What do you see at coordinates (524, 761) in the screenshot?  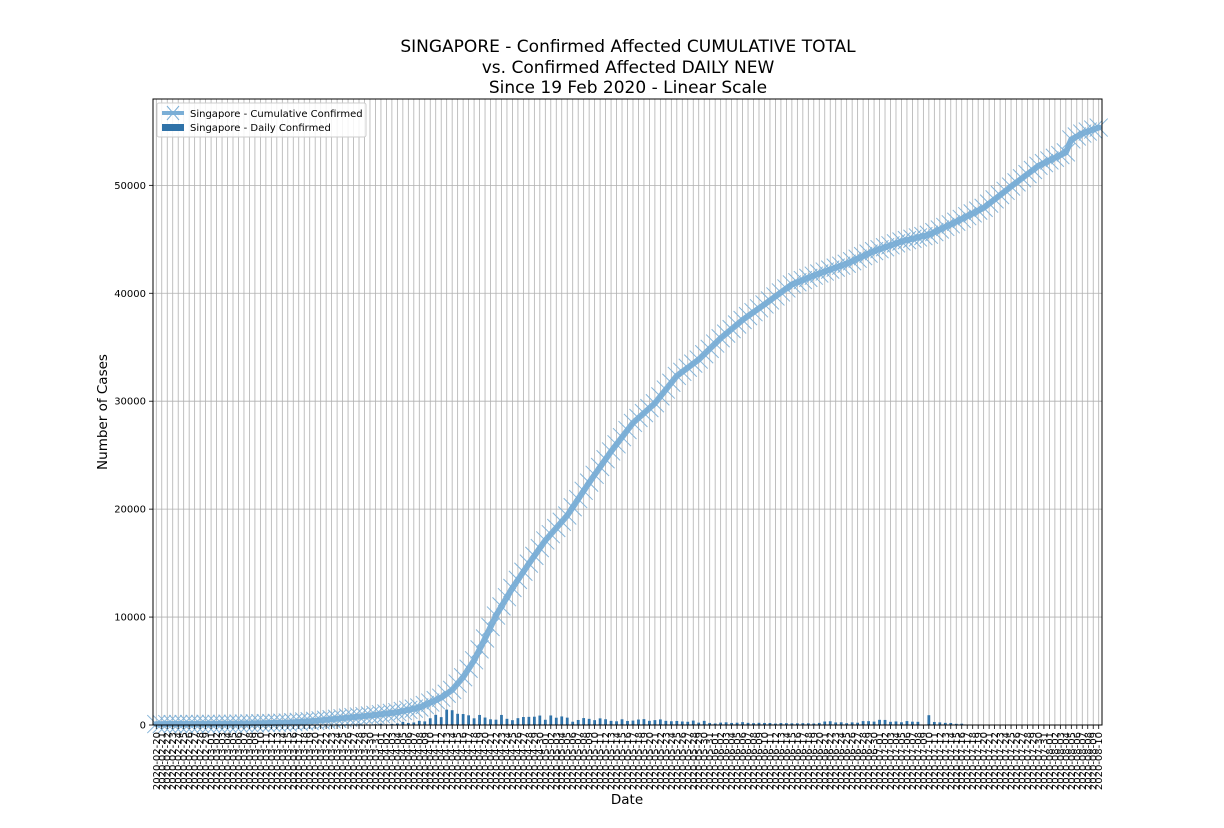 I see `x-tick-label: 2020-04-27` at bounding box center [524, 761].